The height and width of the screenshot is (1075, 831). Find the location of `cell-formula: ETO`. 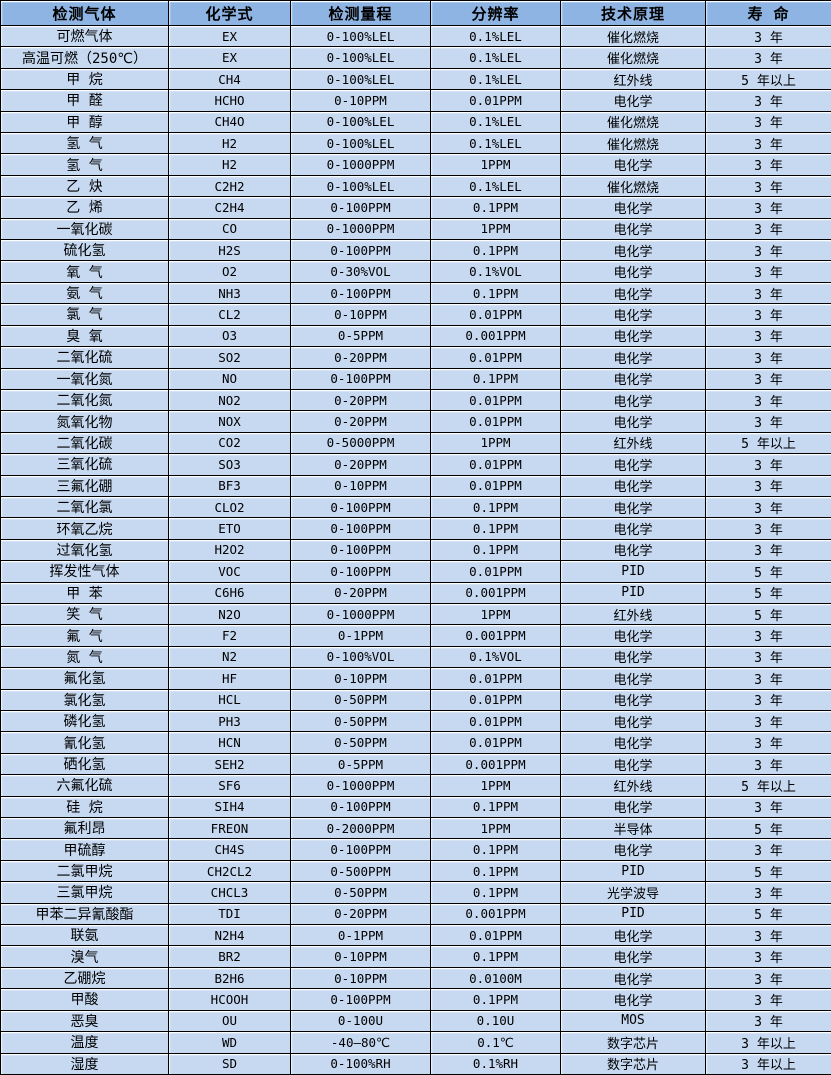

cell-formula: ETO is located at coordinates (229, 528).